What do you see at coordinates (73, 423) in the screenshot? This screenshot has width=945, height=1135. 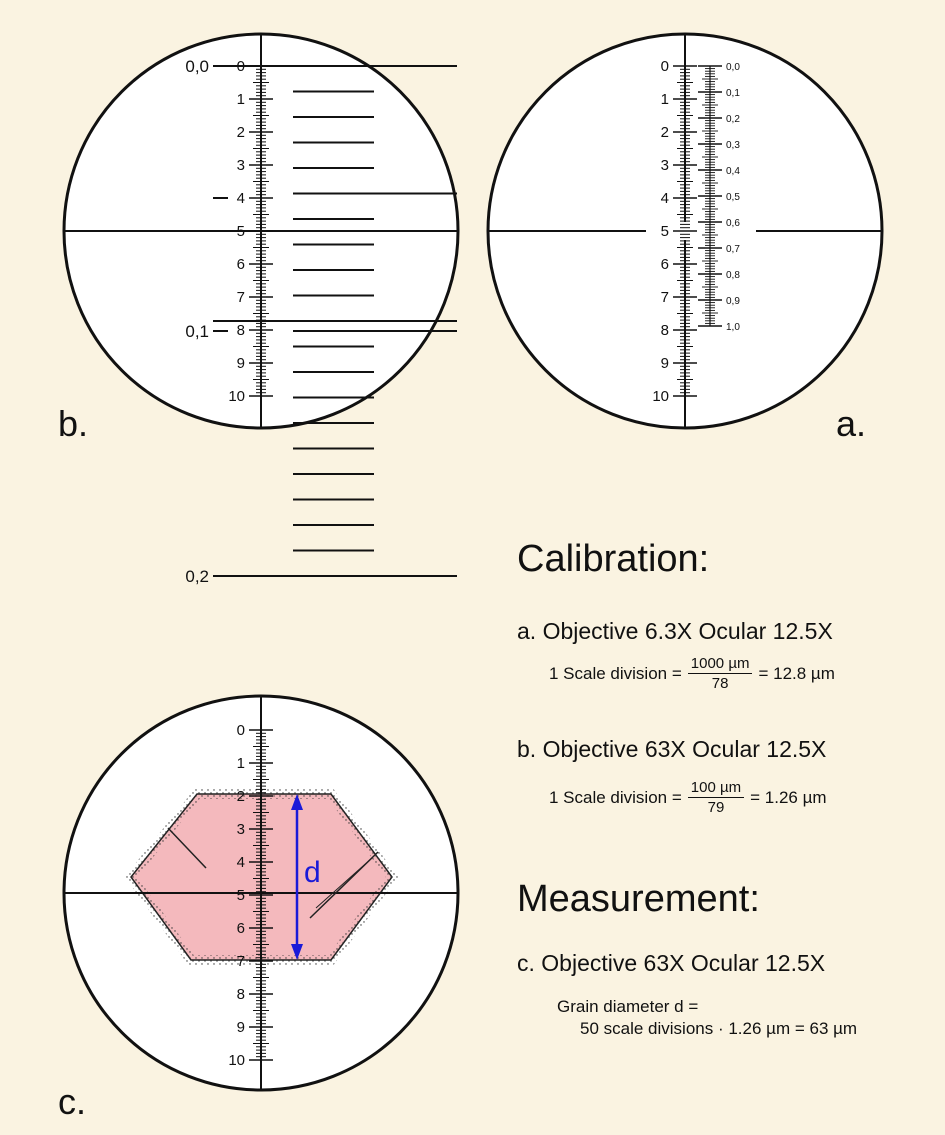 I see `panel-letter-b: b.` at bounding box center [73, 423].